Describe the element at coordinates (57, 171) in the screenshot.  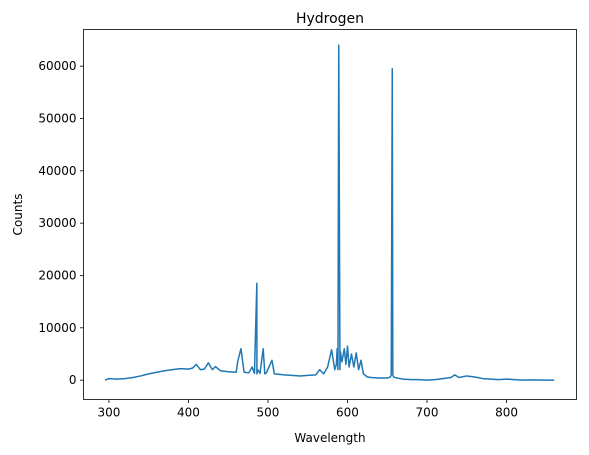
I see `y-tick-label: 40000` at that location.